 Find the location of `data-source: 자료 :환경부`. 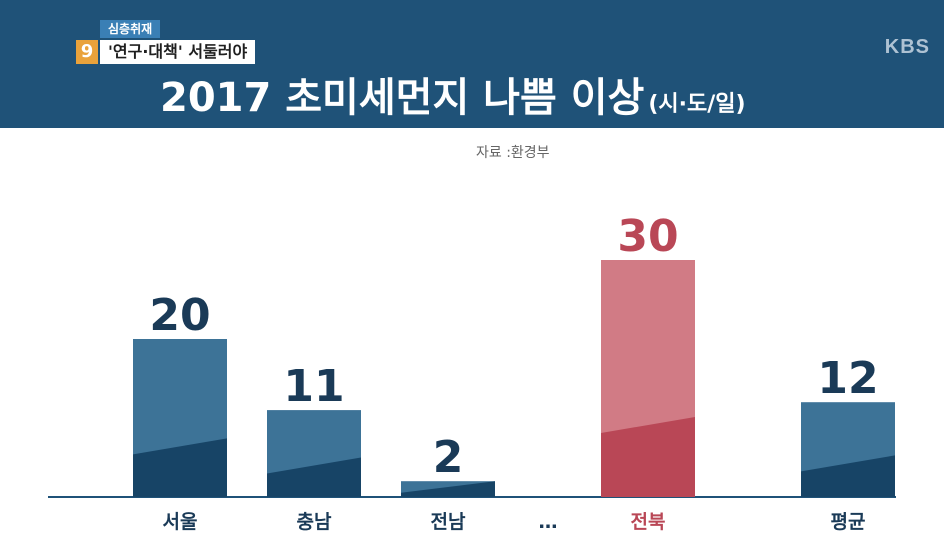

data-source: 자료 :환경부 is located at coordinates (513, 153).